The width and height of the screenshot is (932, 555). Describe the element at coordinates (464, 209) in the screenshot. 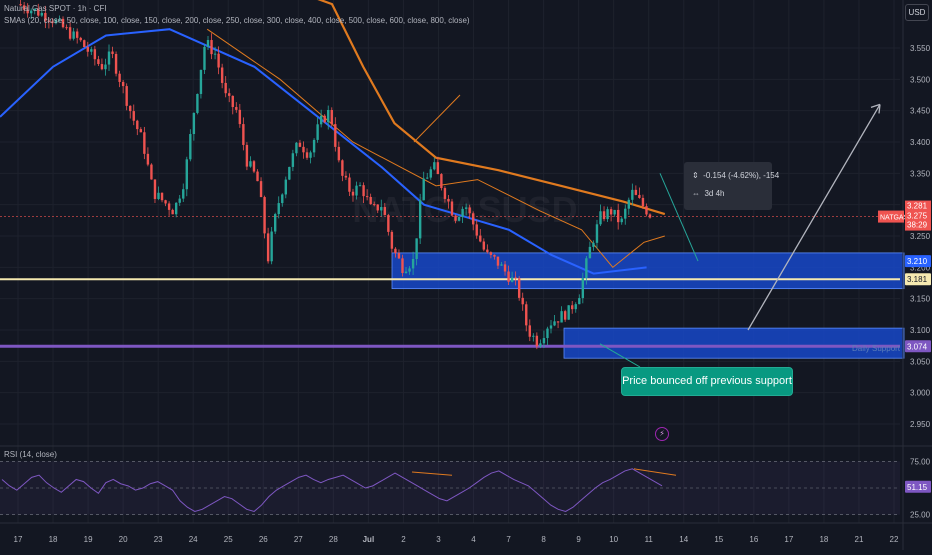

I see `symbol-watermark: NATGASUSD` at that location.